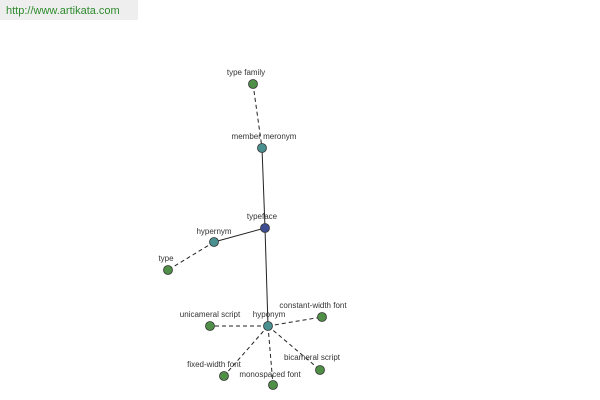  What do you see at coordinates (214, 364) in the screenshot?
I see `node-label: fixed-width font` at bounding box center [214, 364].